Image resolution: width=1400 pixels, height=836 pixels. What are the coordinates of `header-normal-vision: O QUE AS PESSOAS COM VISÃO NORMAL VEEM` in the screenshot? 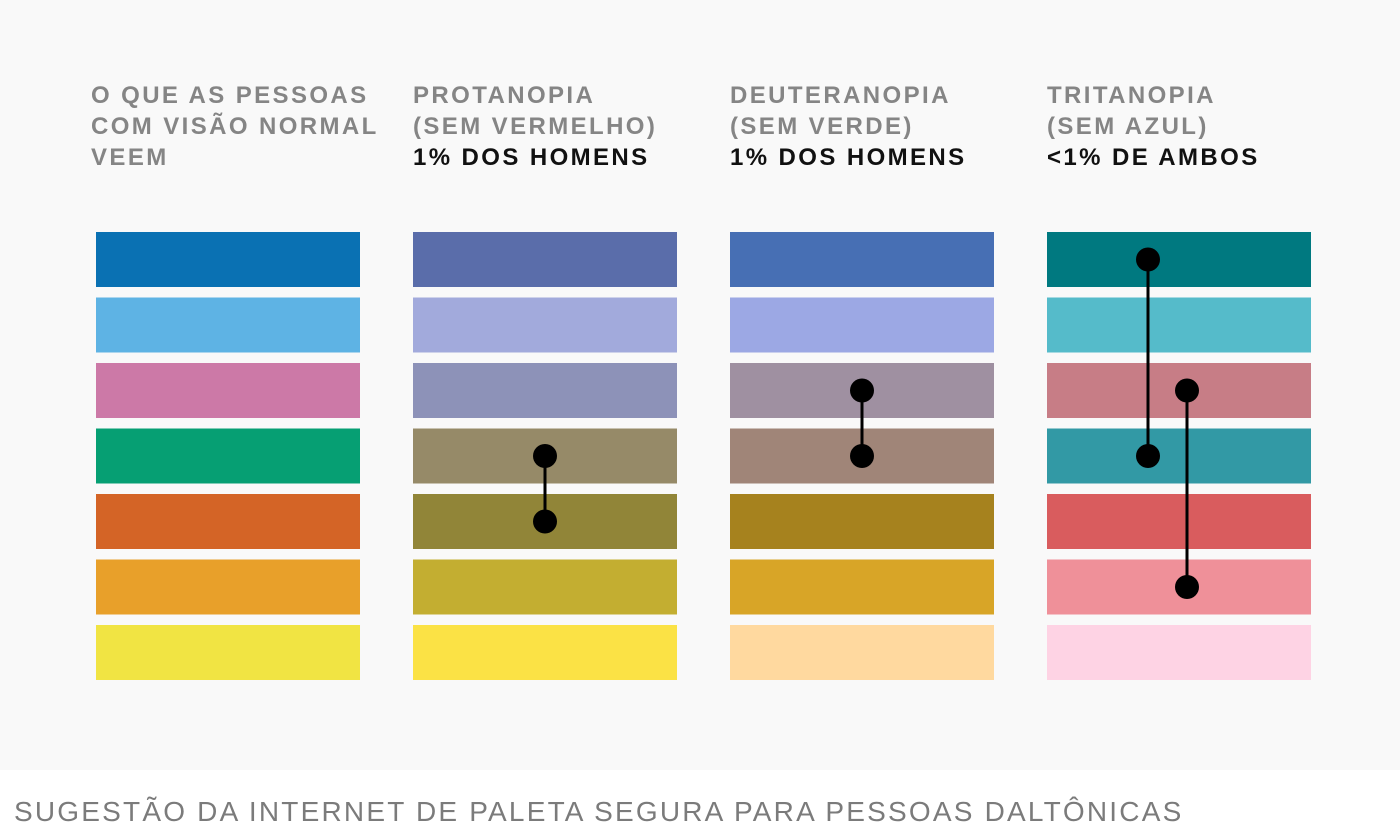 It's located at (235, 126).